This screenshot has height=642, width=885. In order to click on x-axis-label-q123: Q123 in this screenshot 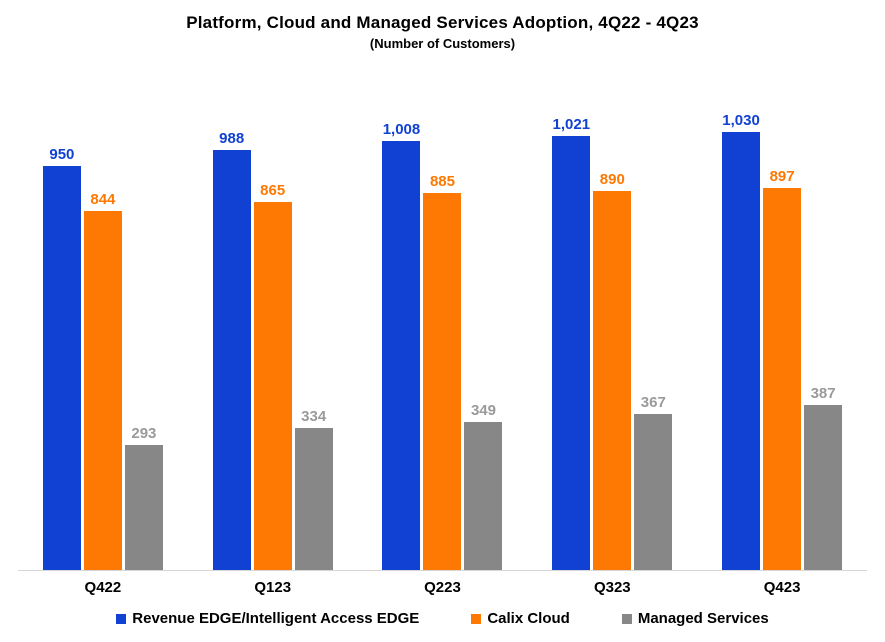, I will do `click(273, 587)`.